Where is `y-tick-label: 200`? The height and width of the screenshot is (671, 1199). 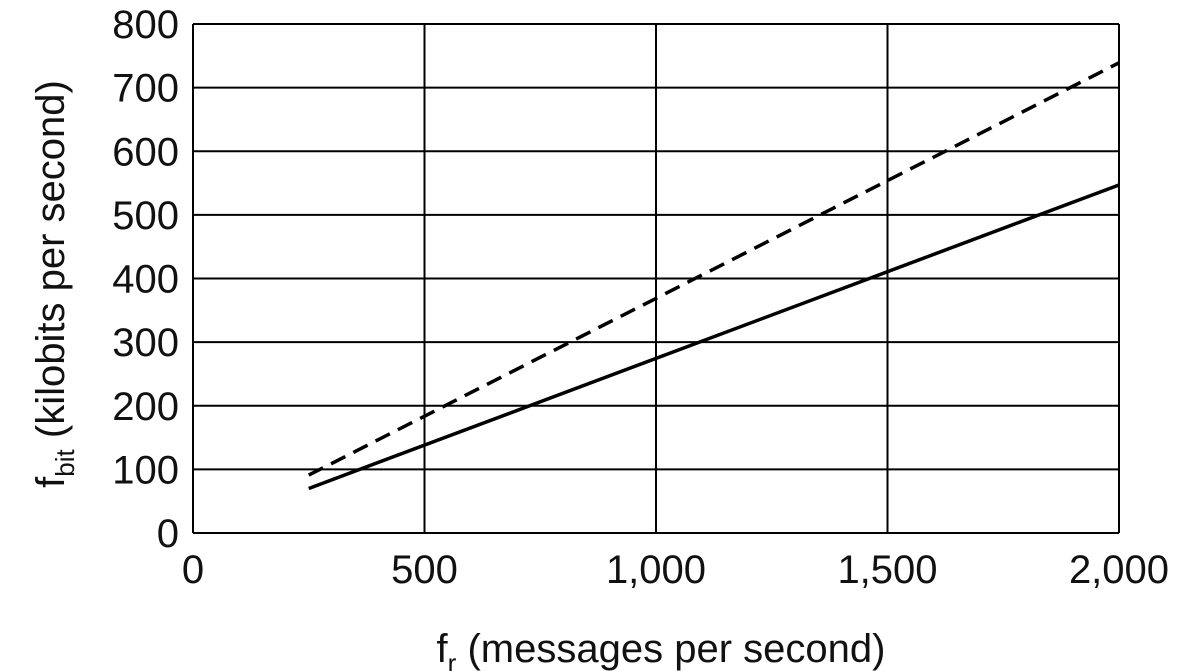 y-tick-label: 200 is located at coordinates (145, 407).